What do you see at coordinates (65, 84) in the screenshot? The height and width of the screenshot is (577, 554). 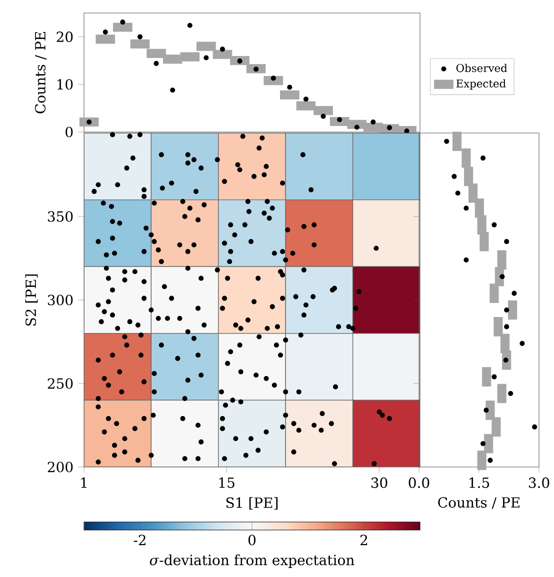 I see `y-tick-label: 10` at bounding box center [65, 84].